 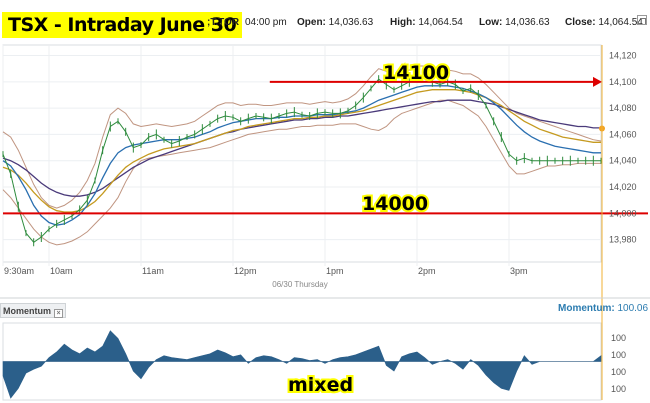 I want to click on momentum-tab-label: Momentum, so click(x=27, y=311).